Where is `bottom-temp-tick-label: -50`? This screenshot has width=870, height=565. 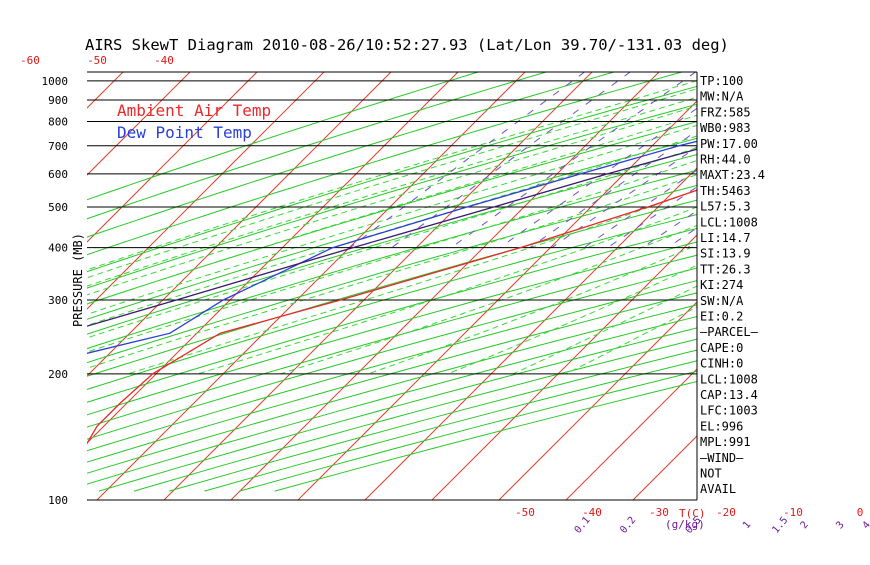
bottom-temp-tick-label: -50 is located at coordinates (525, 512).